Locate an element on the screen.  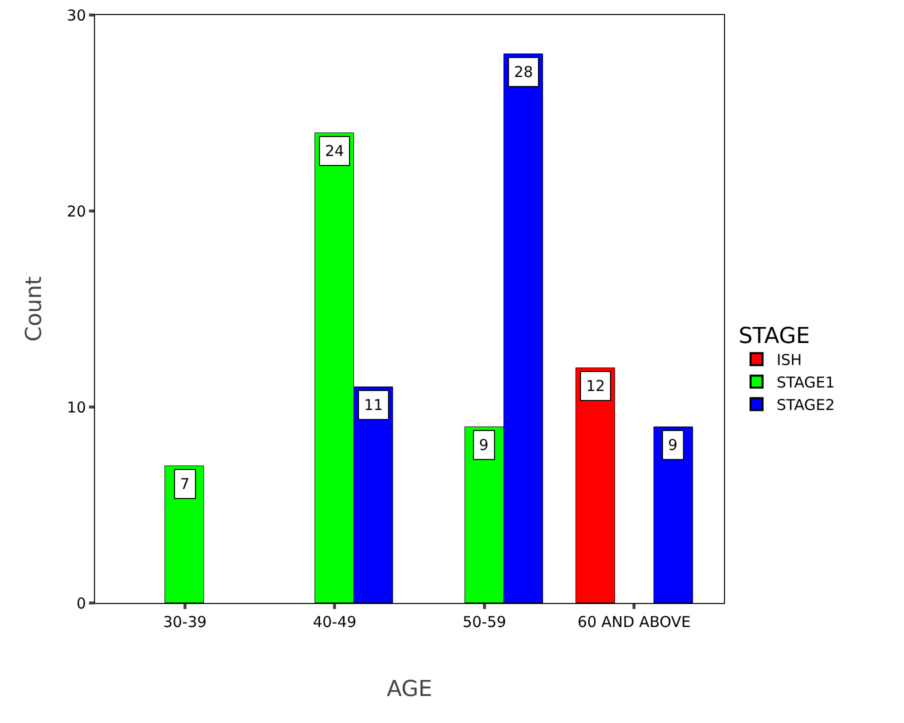
x-tick-label: 50-59 is located at coordinates (484, 622).